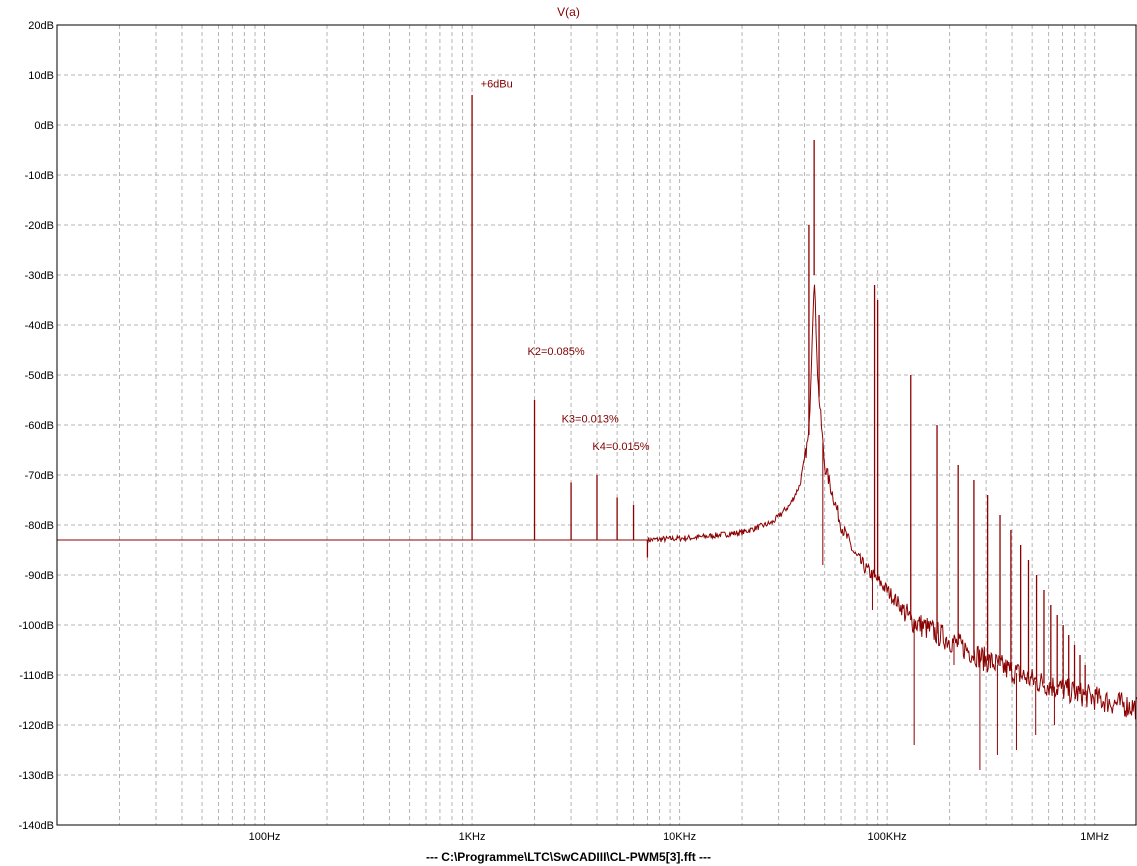 This screenshot has width=1137, height=866. What do you see at coordinates (590, 420) in the screenshot?
I see `peak-annotation: K3=0.013%` at bounding box center [590, 420].